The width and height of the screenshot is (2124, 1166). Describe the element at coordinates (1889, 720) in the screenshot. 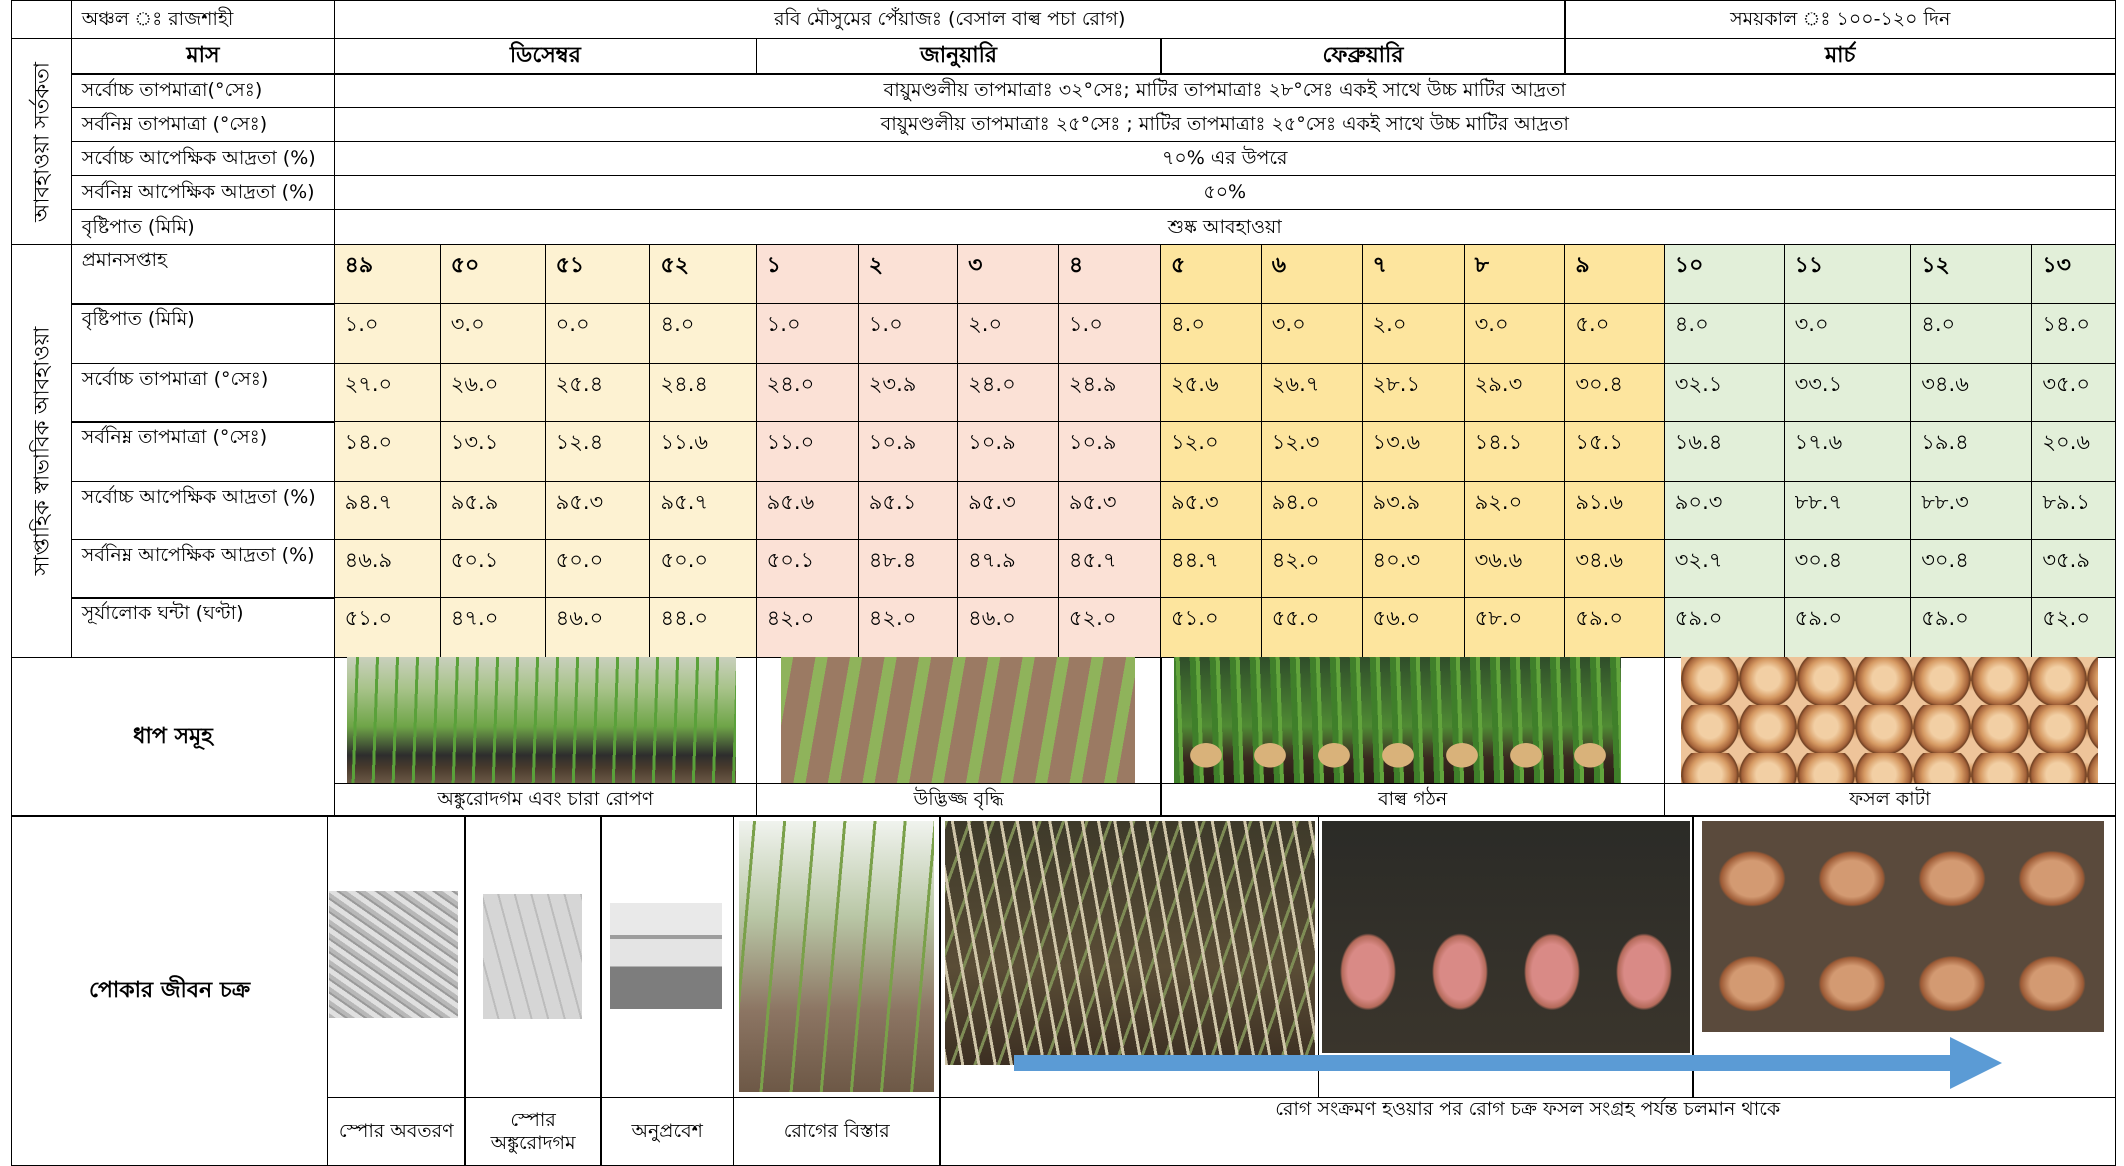

I see `harvest-photo` at that location.